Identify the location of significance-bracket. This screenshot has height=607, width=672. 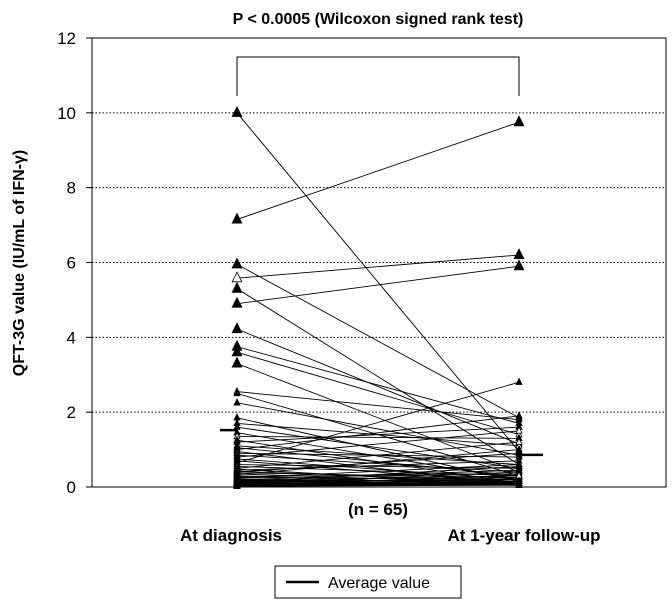
(378, 76).